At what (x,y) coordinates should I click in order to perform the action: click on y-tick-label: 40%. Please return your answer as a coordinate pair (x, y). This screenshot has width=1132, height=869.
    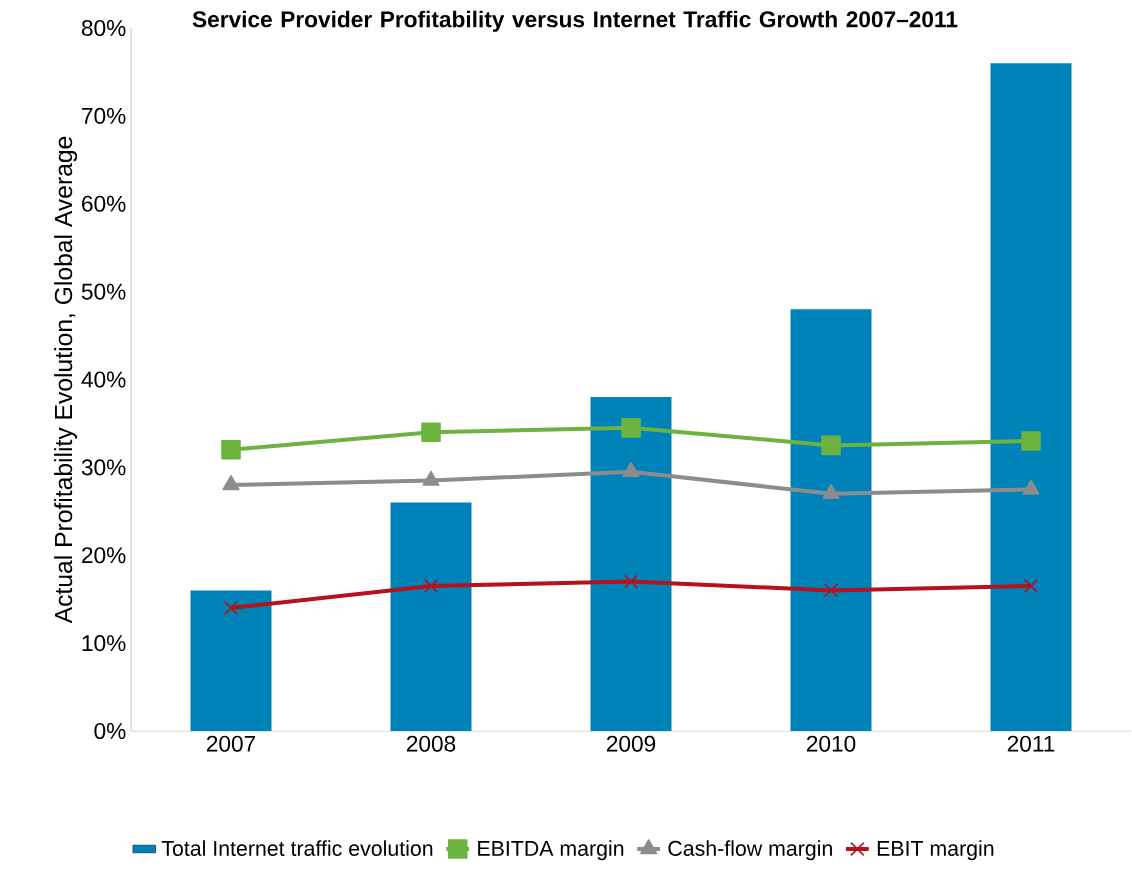
    Looking at the image, I should click on (103, 379).